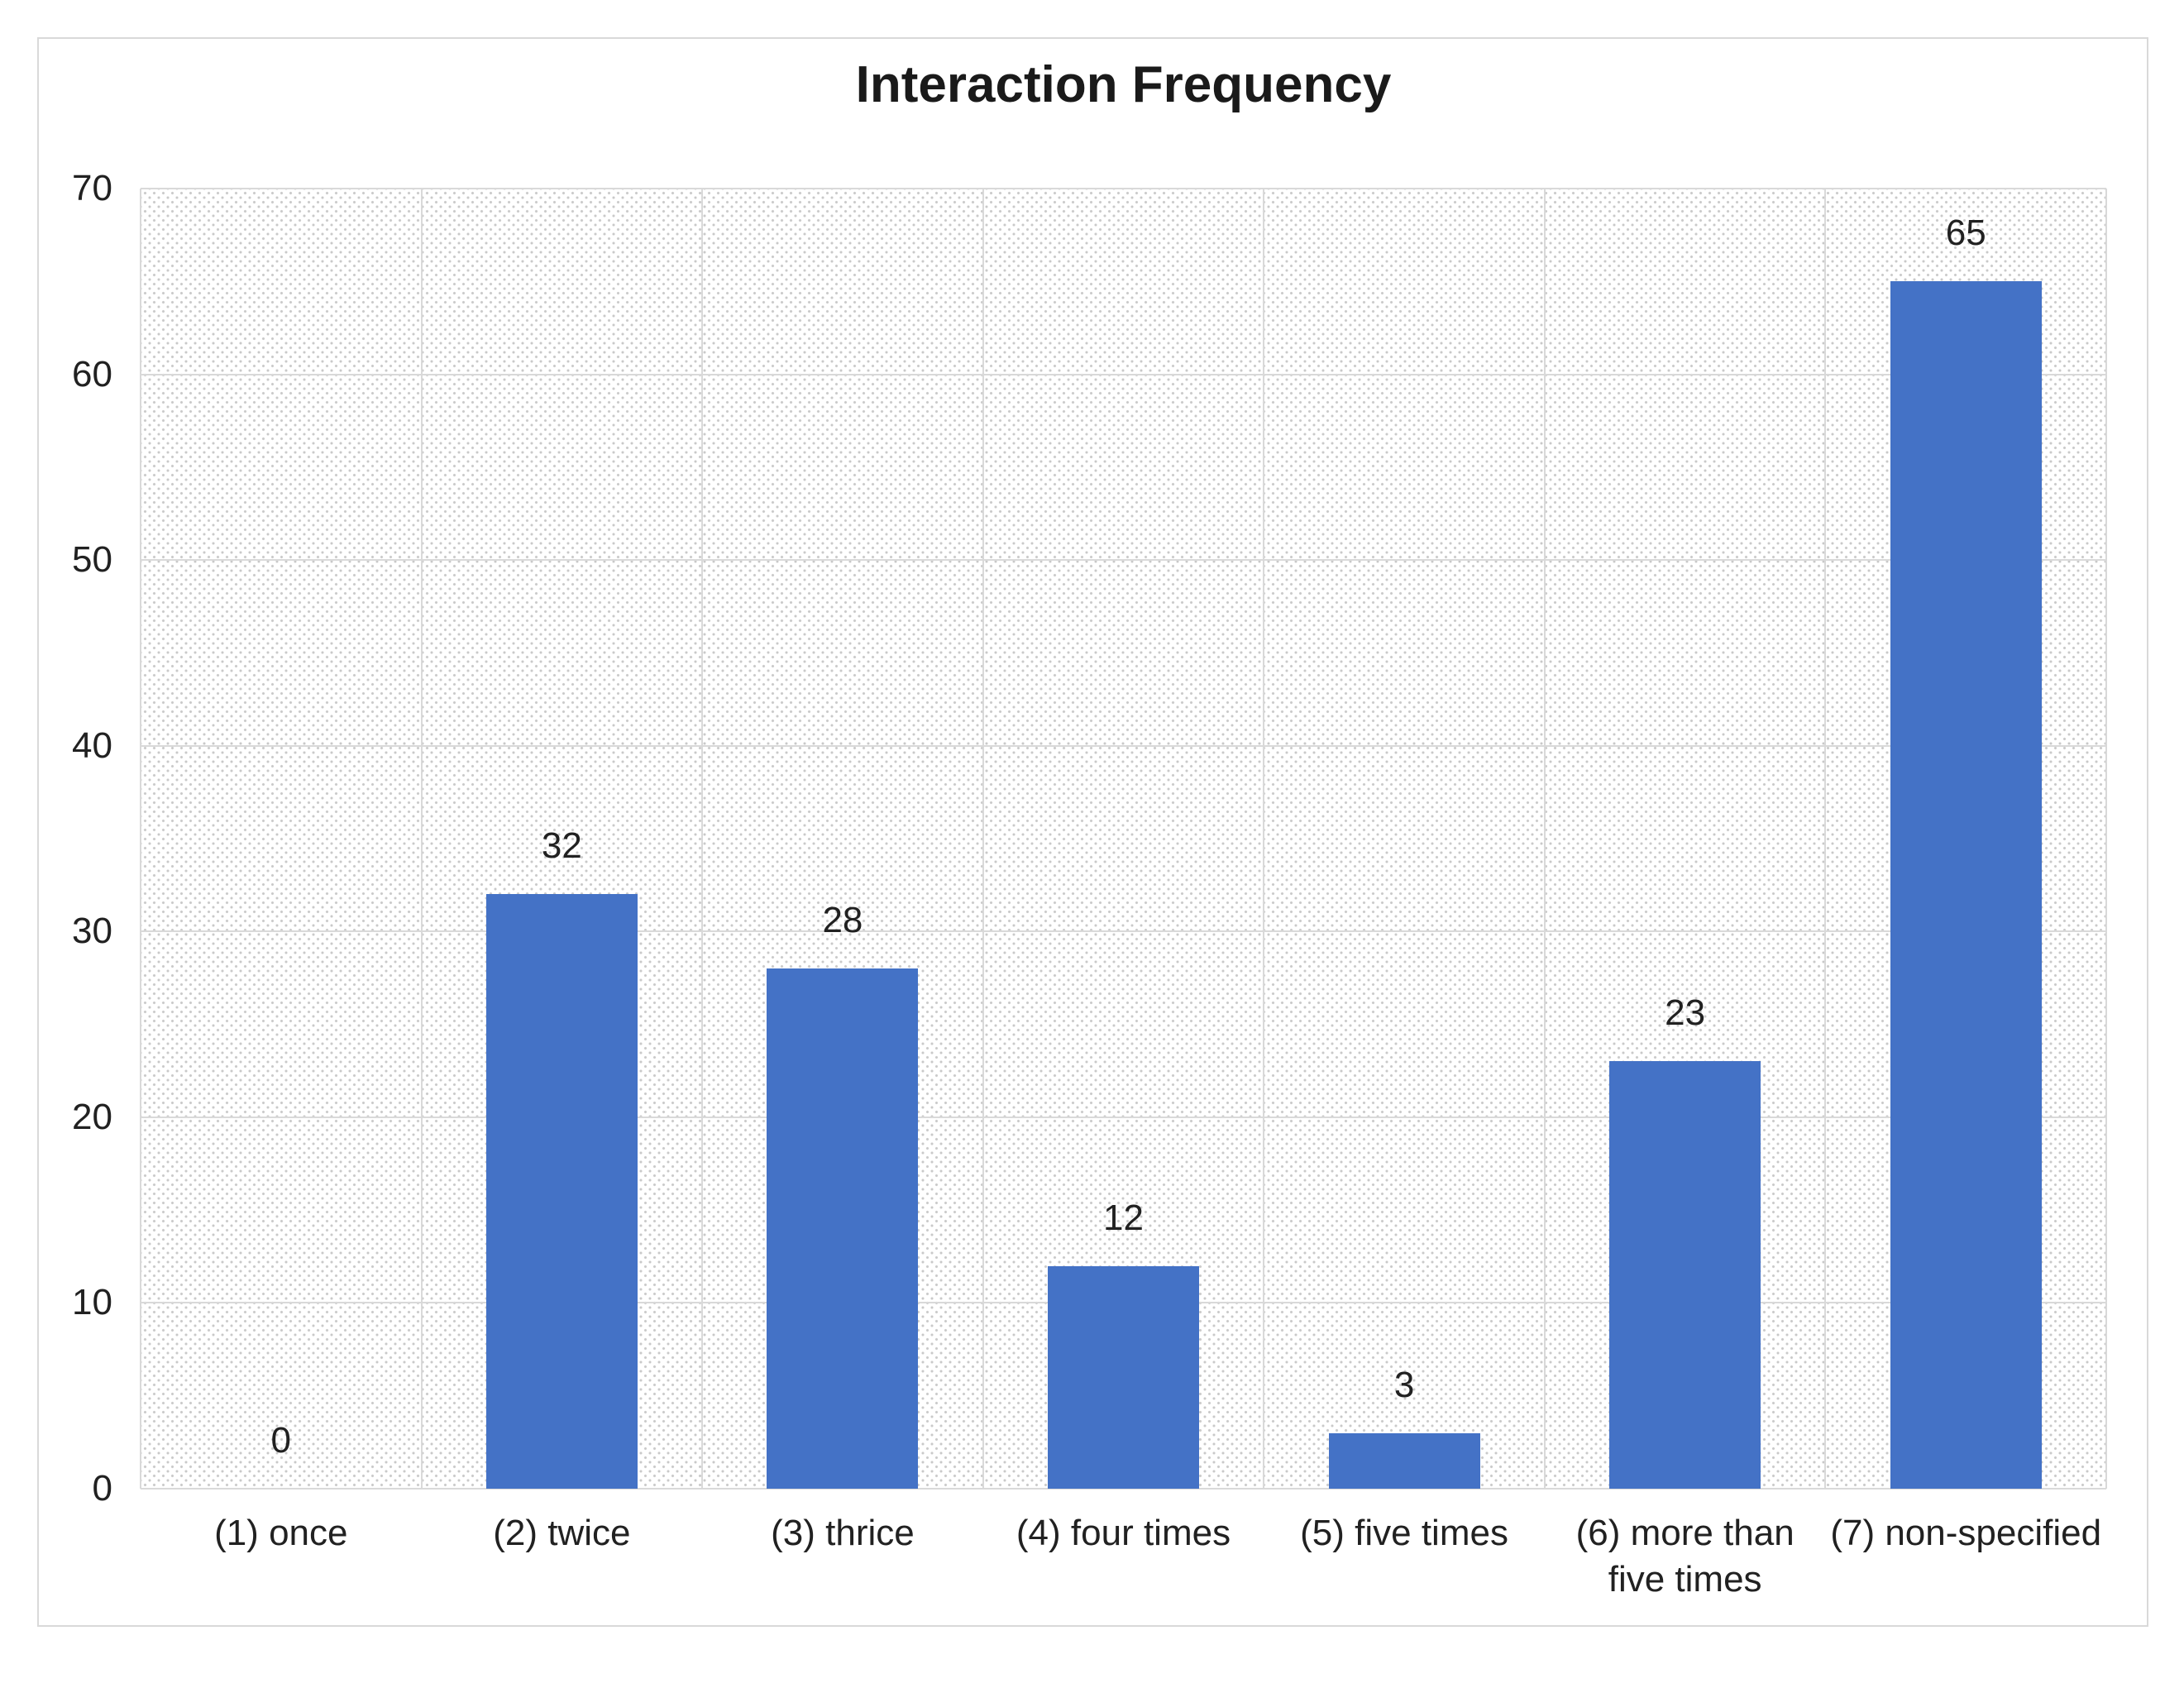  What do you see at coordinates (92, 560) in the screenshot?
I see `y-tick-label: 50` at bounding box center [92, 560].